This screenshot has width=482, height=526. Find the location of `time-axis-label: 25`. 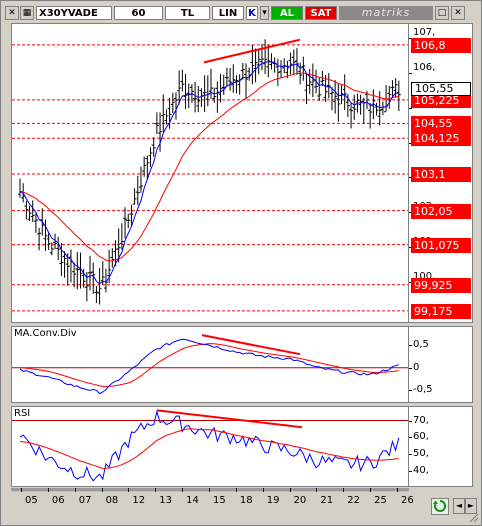

time-axis-label: 25 is located at coordinates (380, 500).